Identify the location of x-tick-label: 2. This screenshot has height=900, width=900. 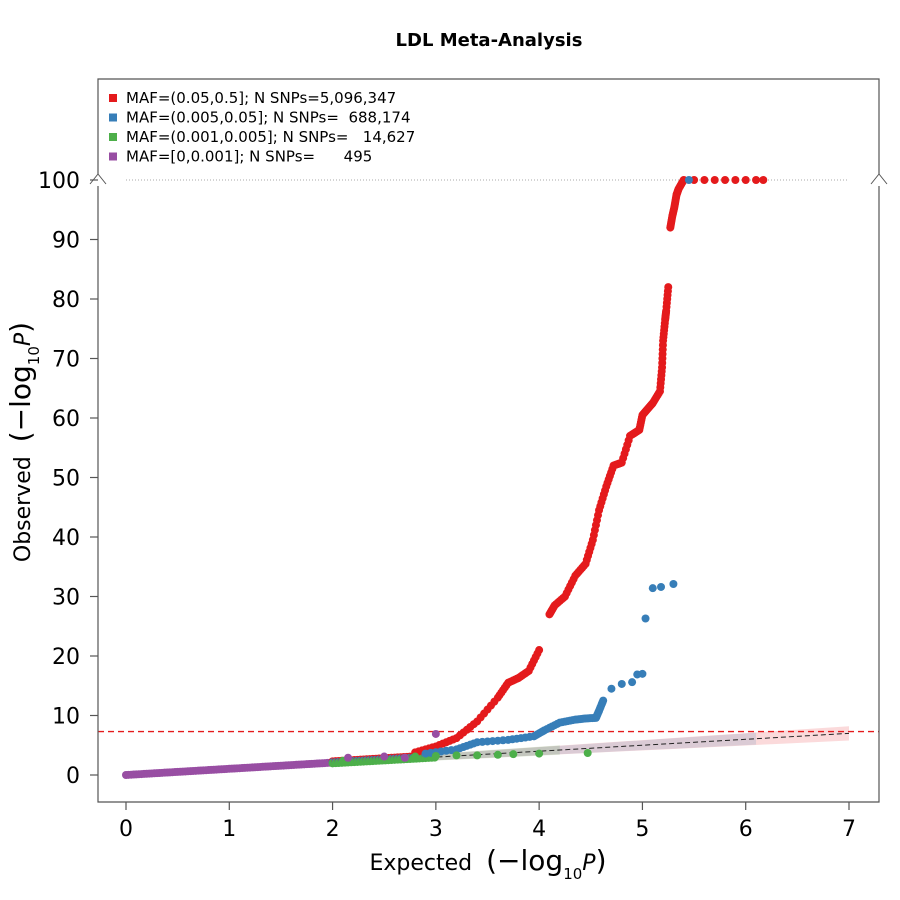
(333, 829).